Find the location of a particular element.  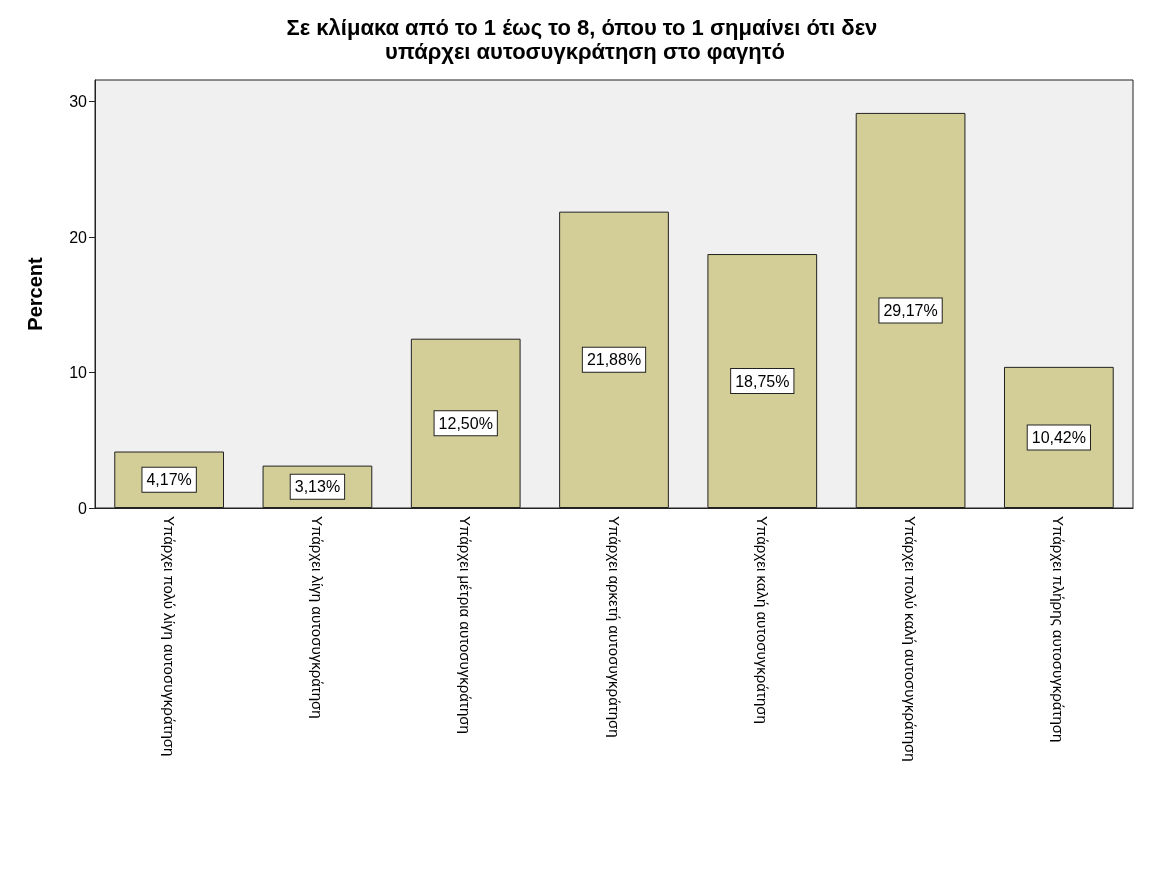

chart-title: Σε κλίμακα από το 1 έως το 8, όπου το 1 σημαίνει ότι δεν υπάρχει αυτοσυγκράτηση στο φαγητό is located at coordinates (585, 39).